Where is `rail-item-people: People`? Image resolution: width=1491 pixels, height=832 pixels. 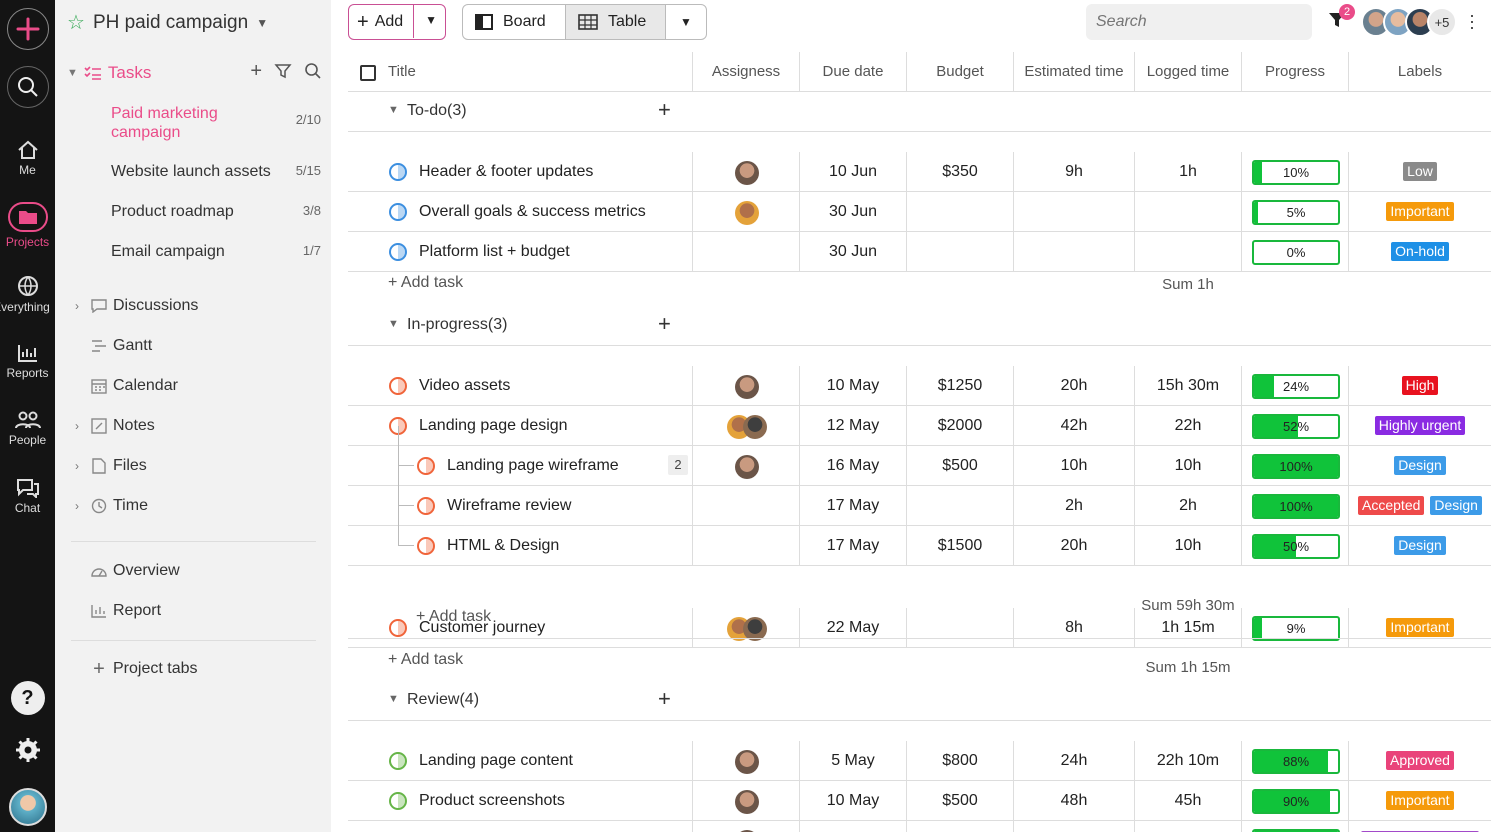
rail-item-people: People is located at coordinates (27, 428).